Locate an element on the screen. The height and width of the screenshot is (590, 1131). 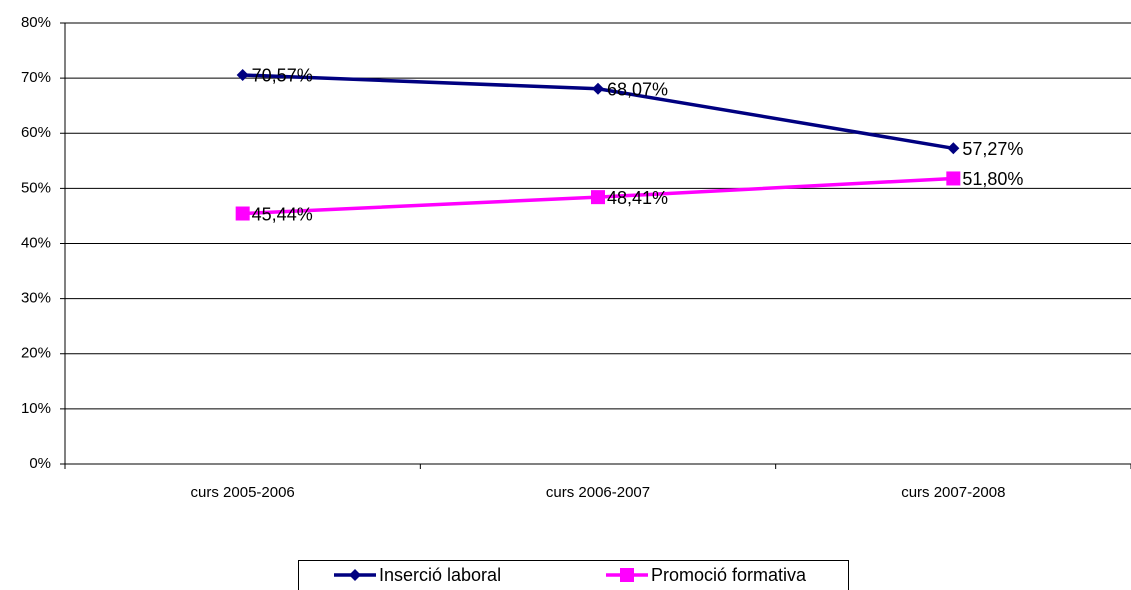
data-label: 70,57% is located at coordinates (282, 76).